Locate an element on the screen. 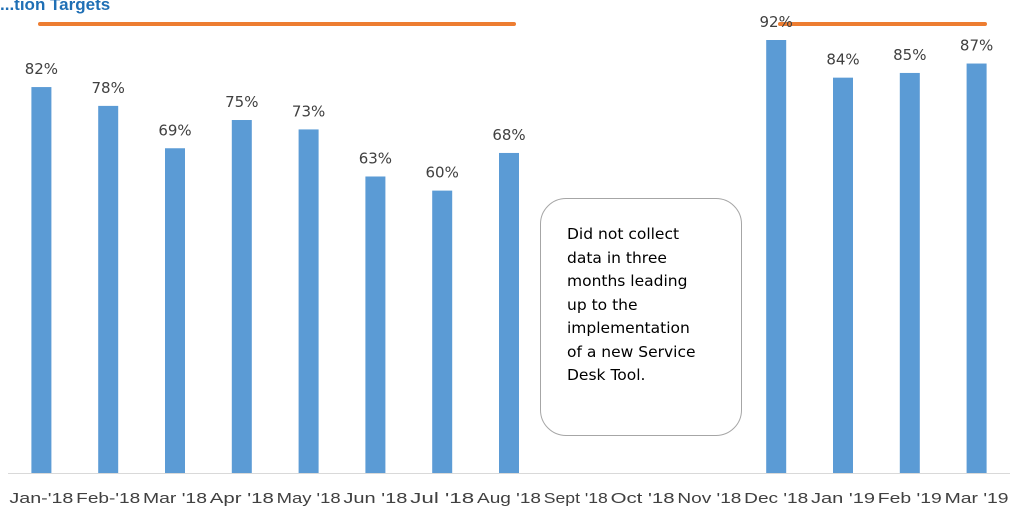 The image size is (1016, 510). x-tick-label: Jan '19 is located at coordinates (843, 498).